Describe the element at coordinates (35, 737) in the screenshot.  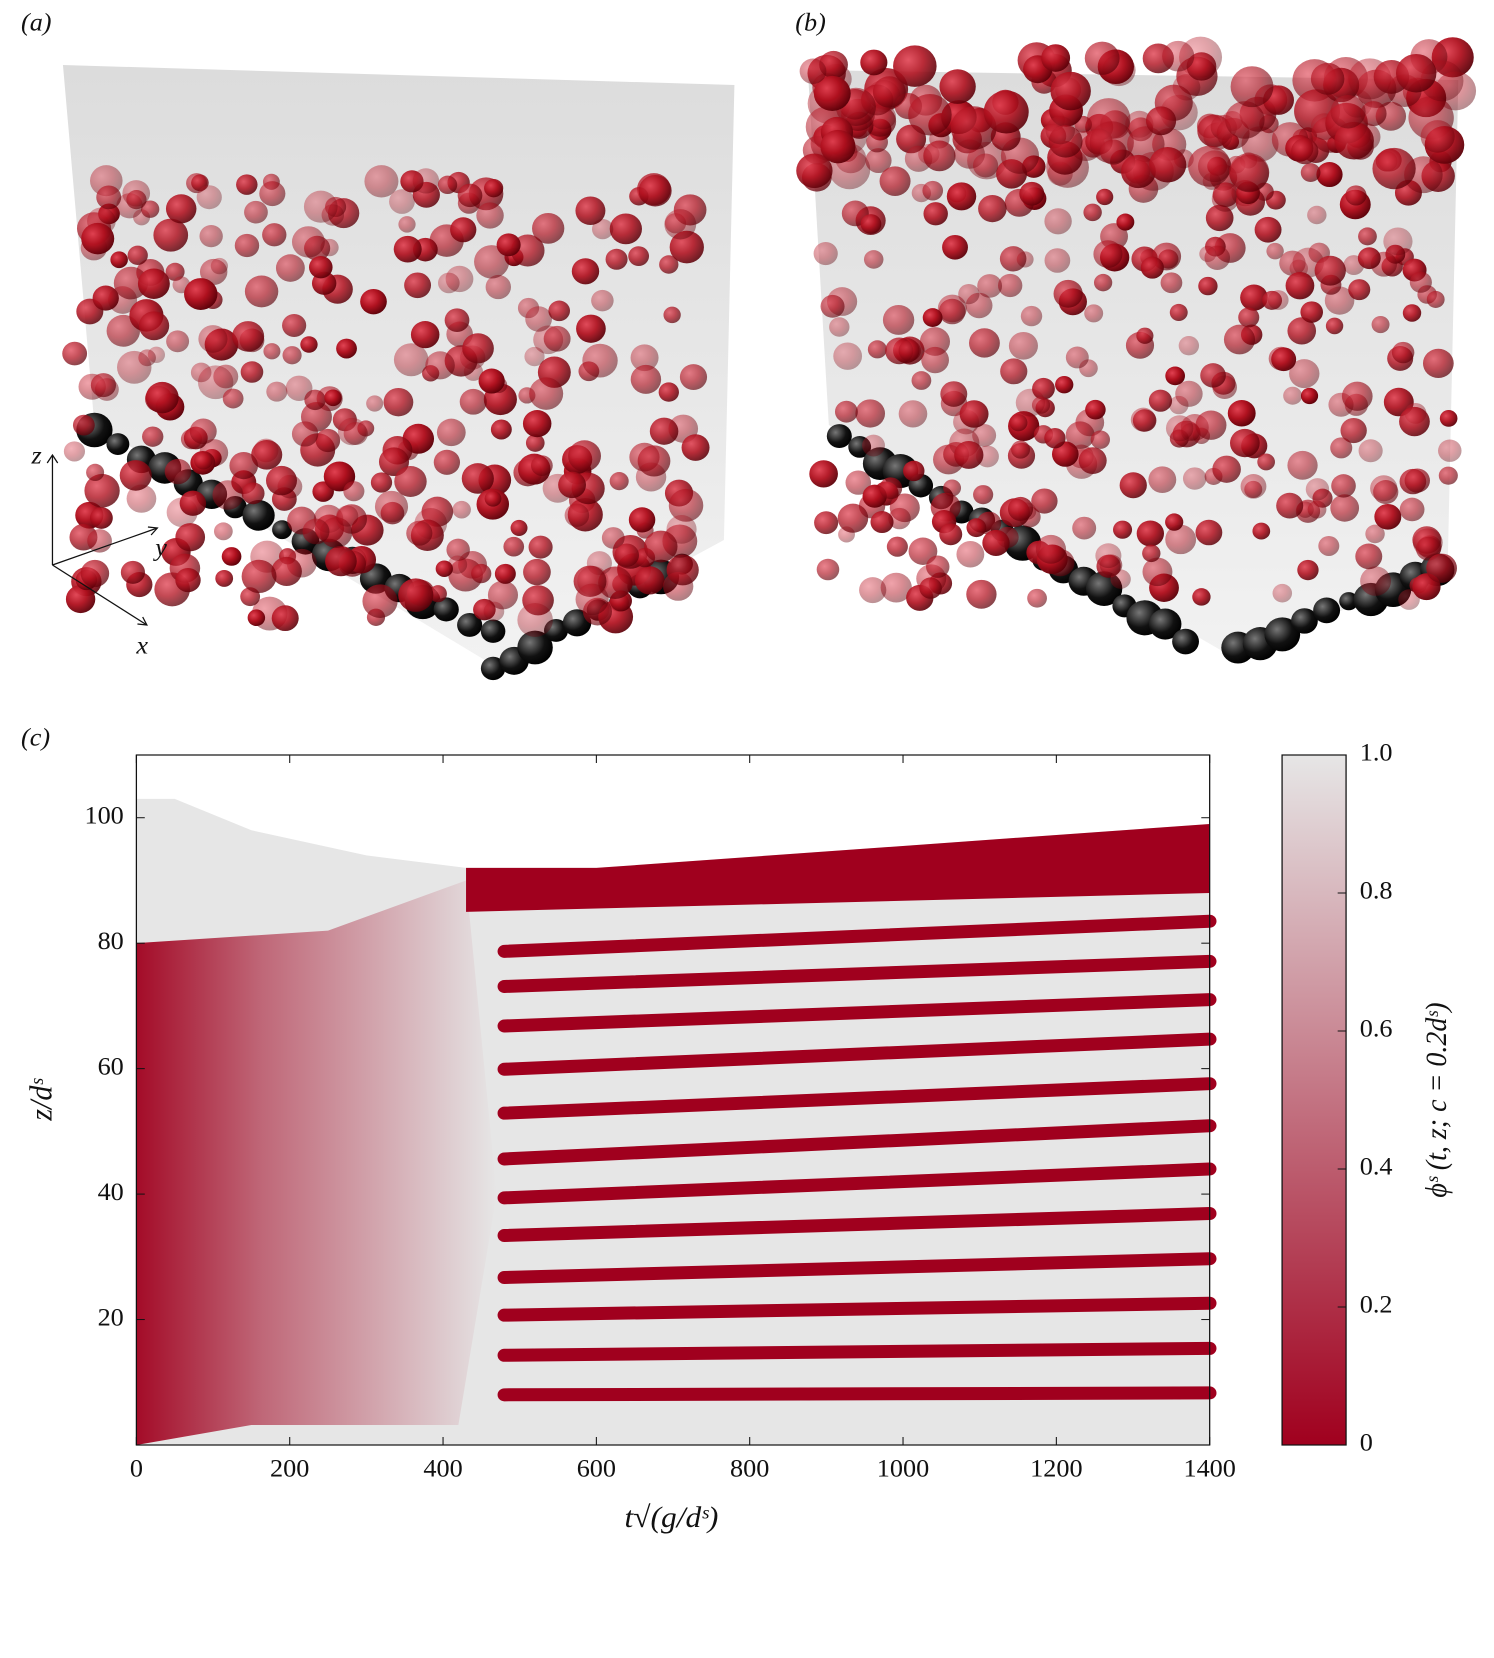
I see `panel-label: (c)` at that location.